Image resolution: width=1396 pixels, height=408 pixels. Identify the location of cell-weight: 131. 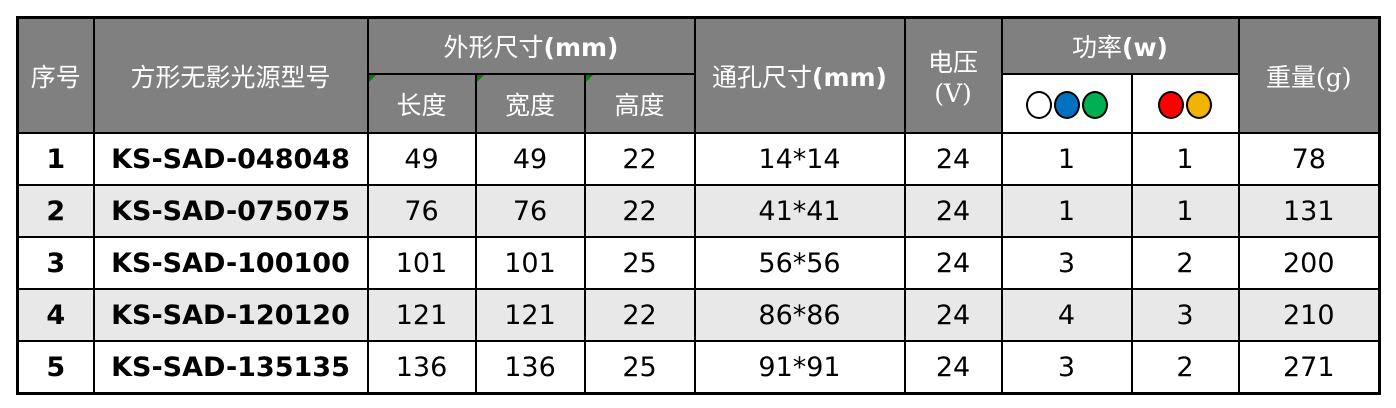
(1309, 211).